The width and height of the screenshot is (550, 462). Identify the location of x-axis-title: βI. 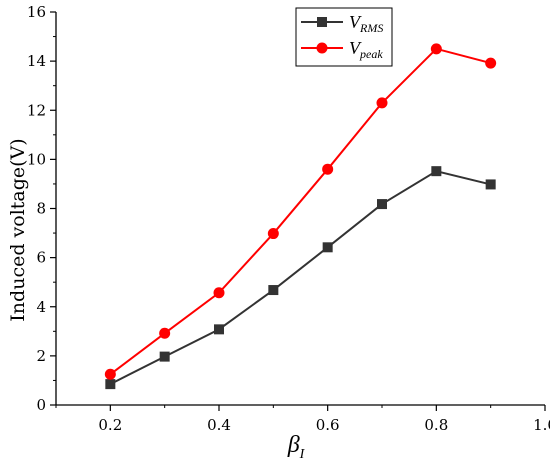
(296, 447).